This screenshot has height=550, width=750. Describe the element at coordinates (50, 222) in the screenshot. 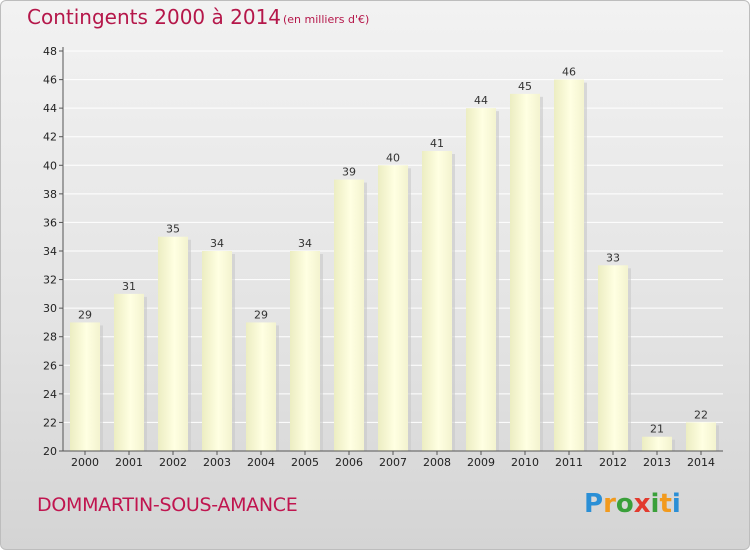

I see `y-tick-label: 36` at that location.